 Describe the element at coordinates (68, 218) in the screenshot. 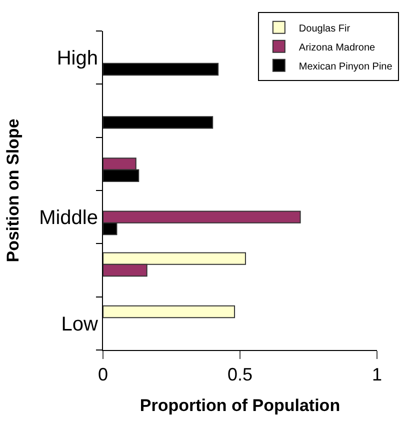

I see `y-tick-label: Middle` at that location.